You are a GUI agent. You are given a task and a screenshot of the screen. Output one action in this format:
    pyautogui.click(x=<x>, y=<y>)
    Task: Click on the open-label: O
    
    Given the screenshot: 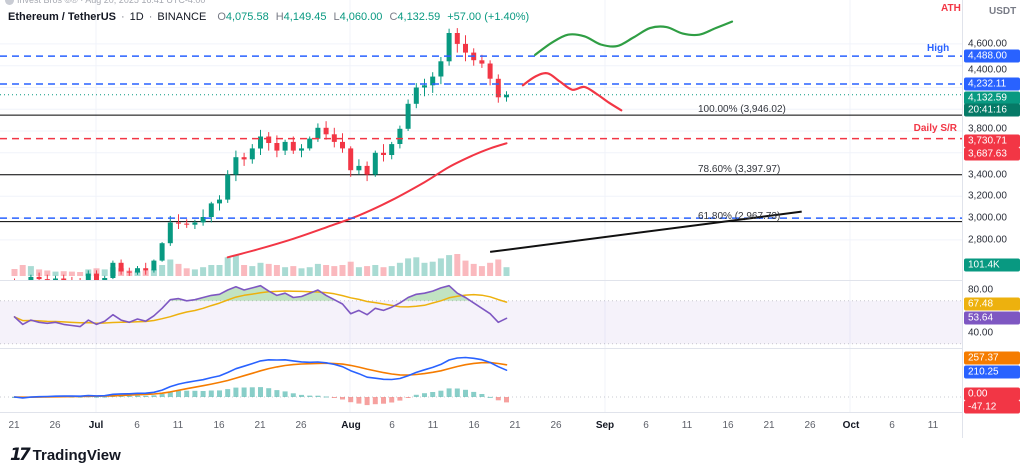 What is the action you would take?
    pyautogui.click(x=221, y=17)
    